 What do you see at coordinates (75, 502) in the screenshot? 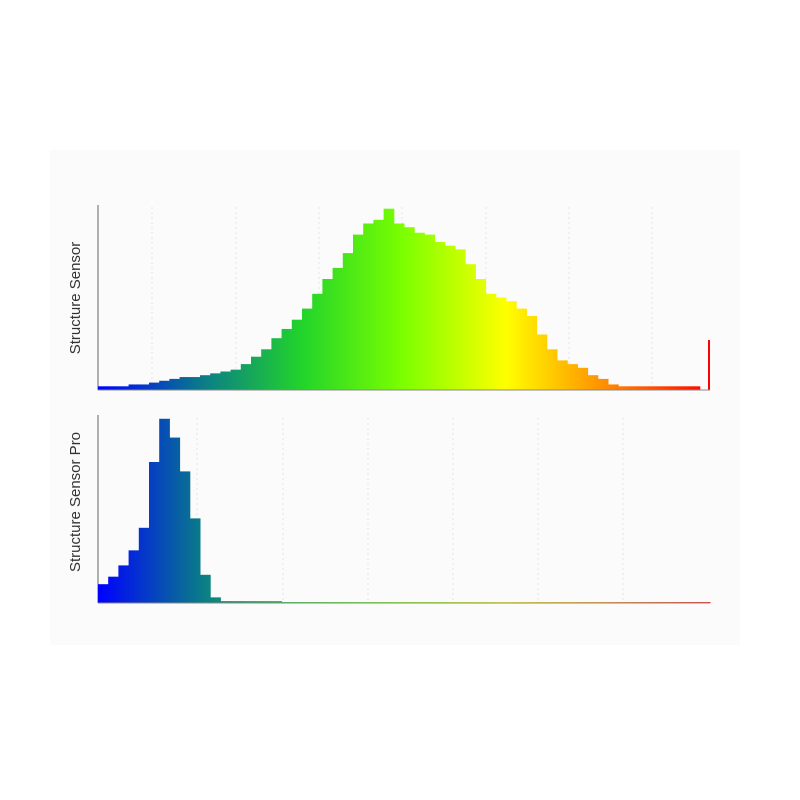
I see `y-axis-label: Structure Sensor Pro` at bounding box center [75, 502].